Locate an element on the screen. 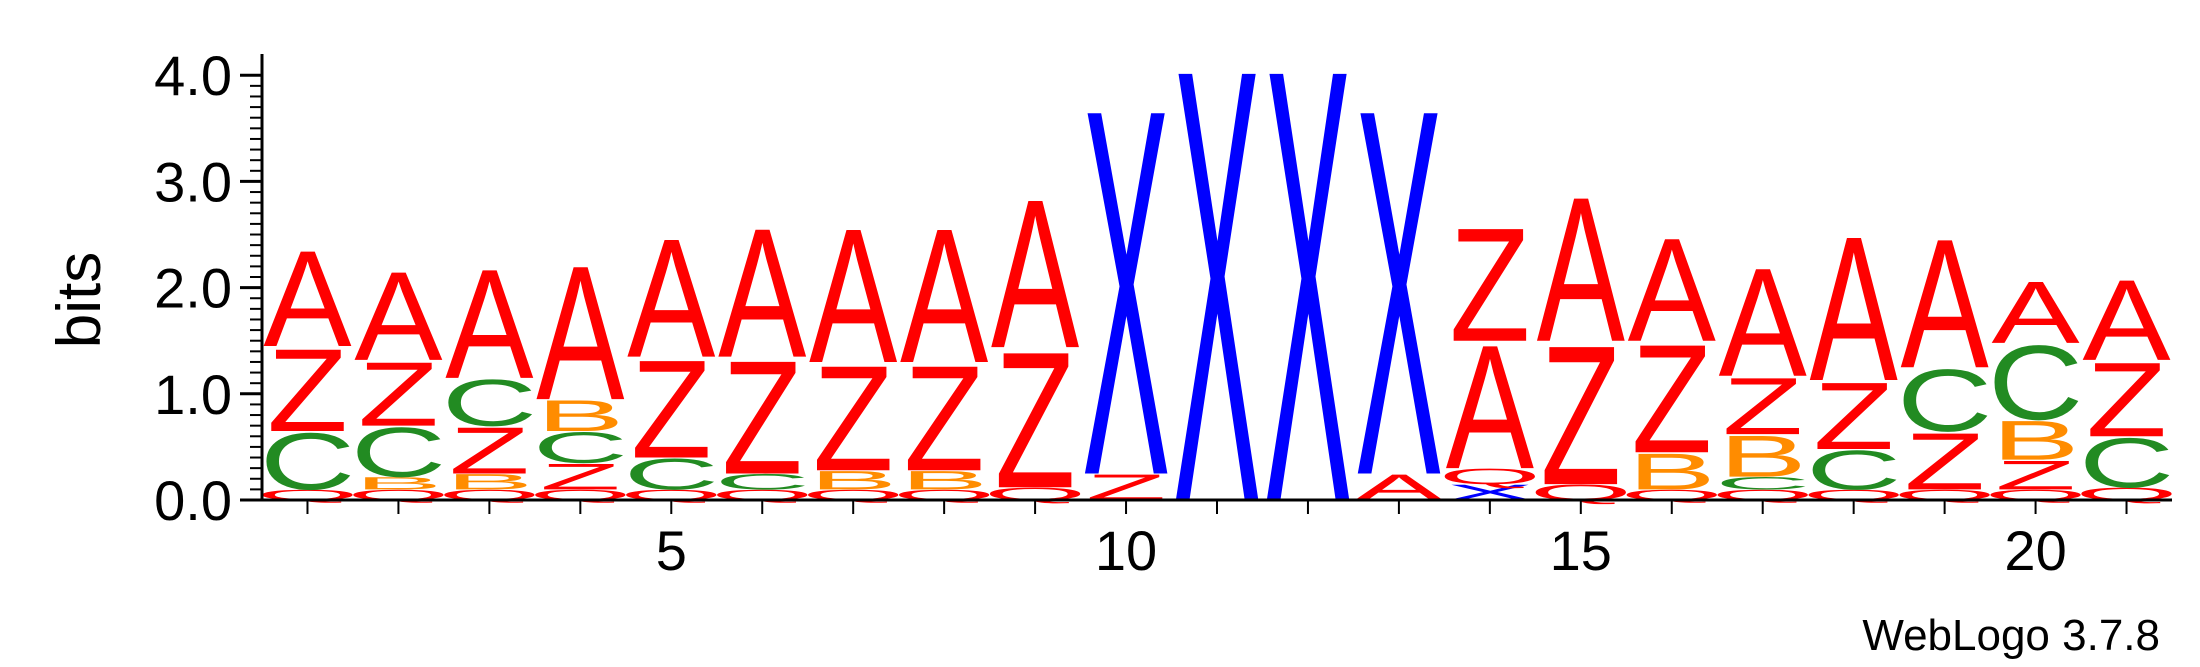 This screenshot has width=2200, height=667. logo-stack-12: X is located at coordinates (1308, 315).